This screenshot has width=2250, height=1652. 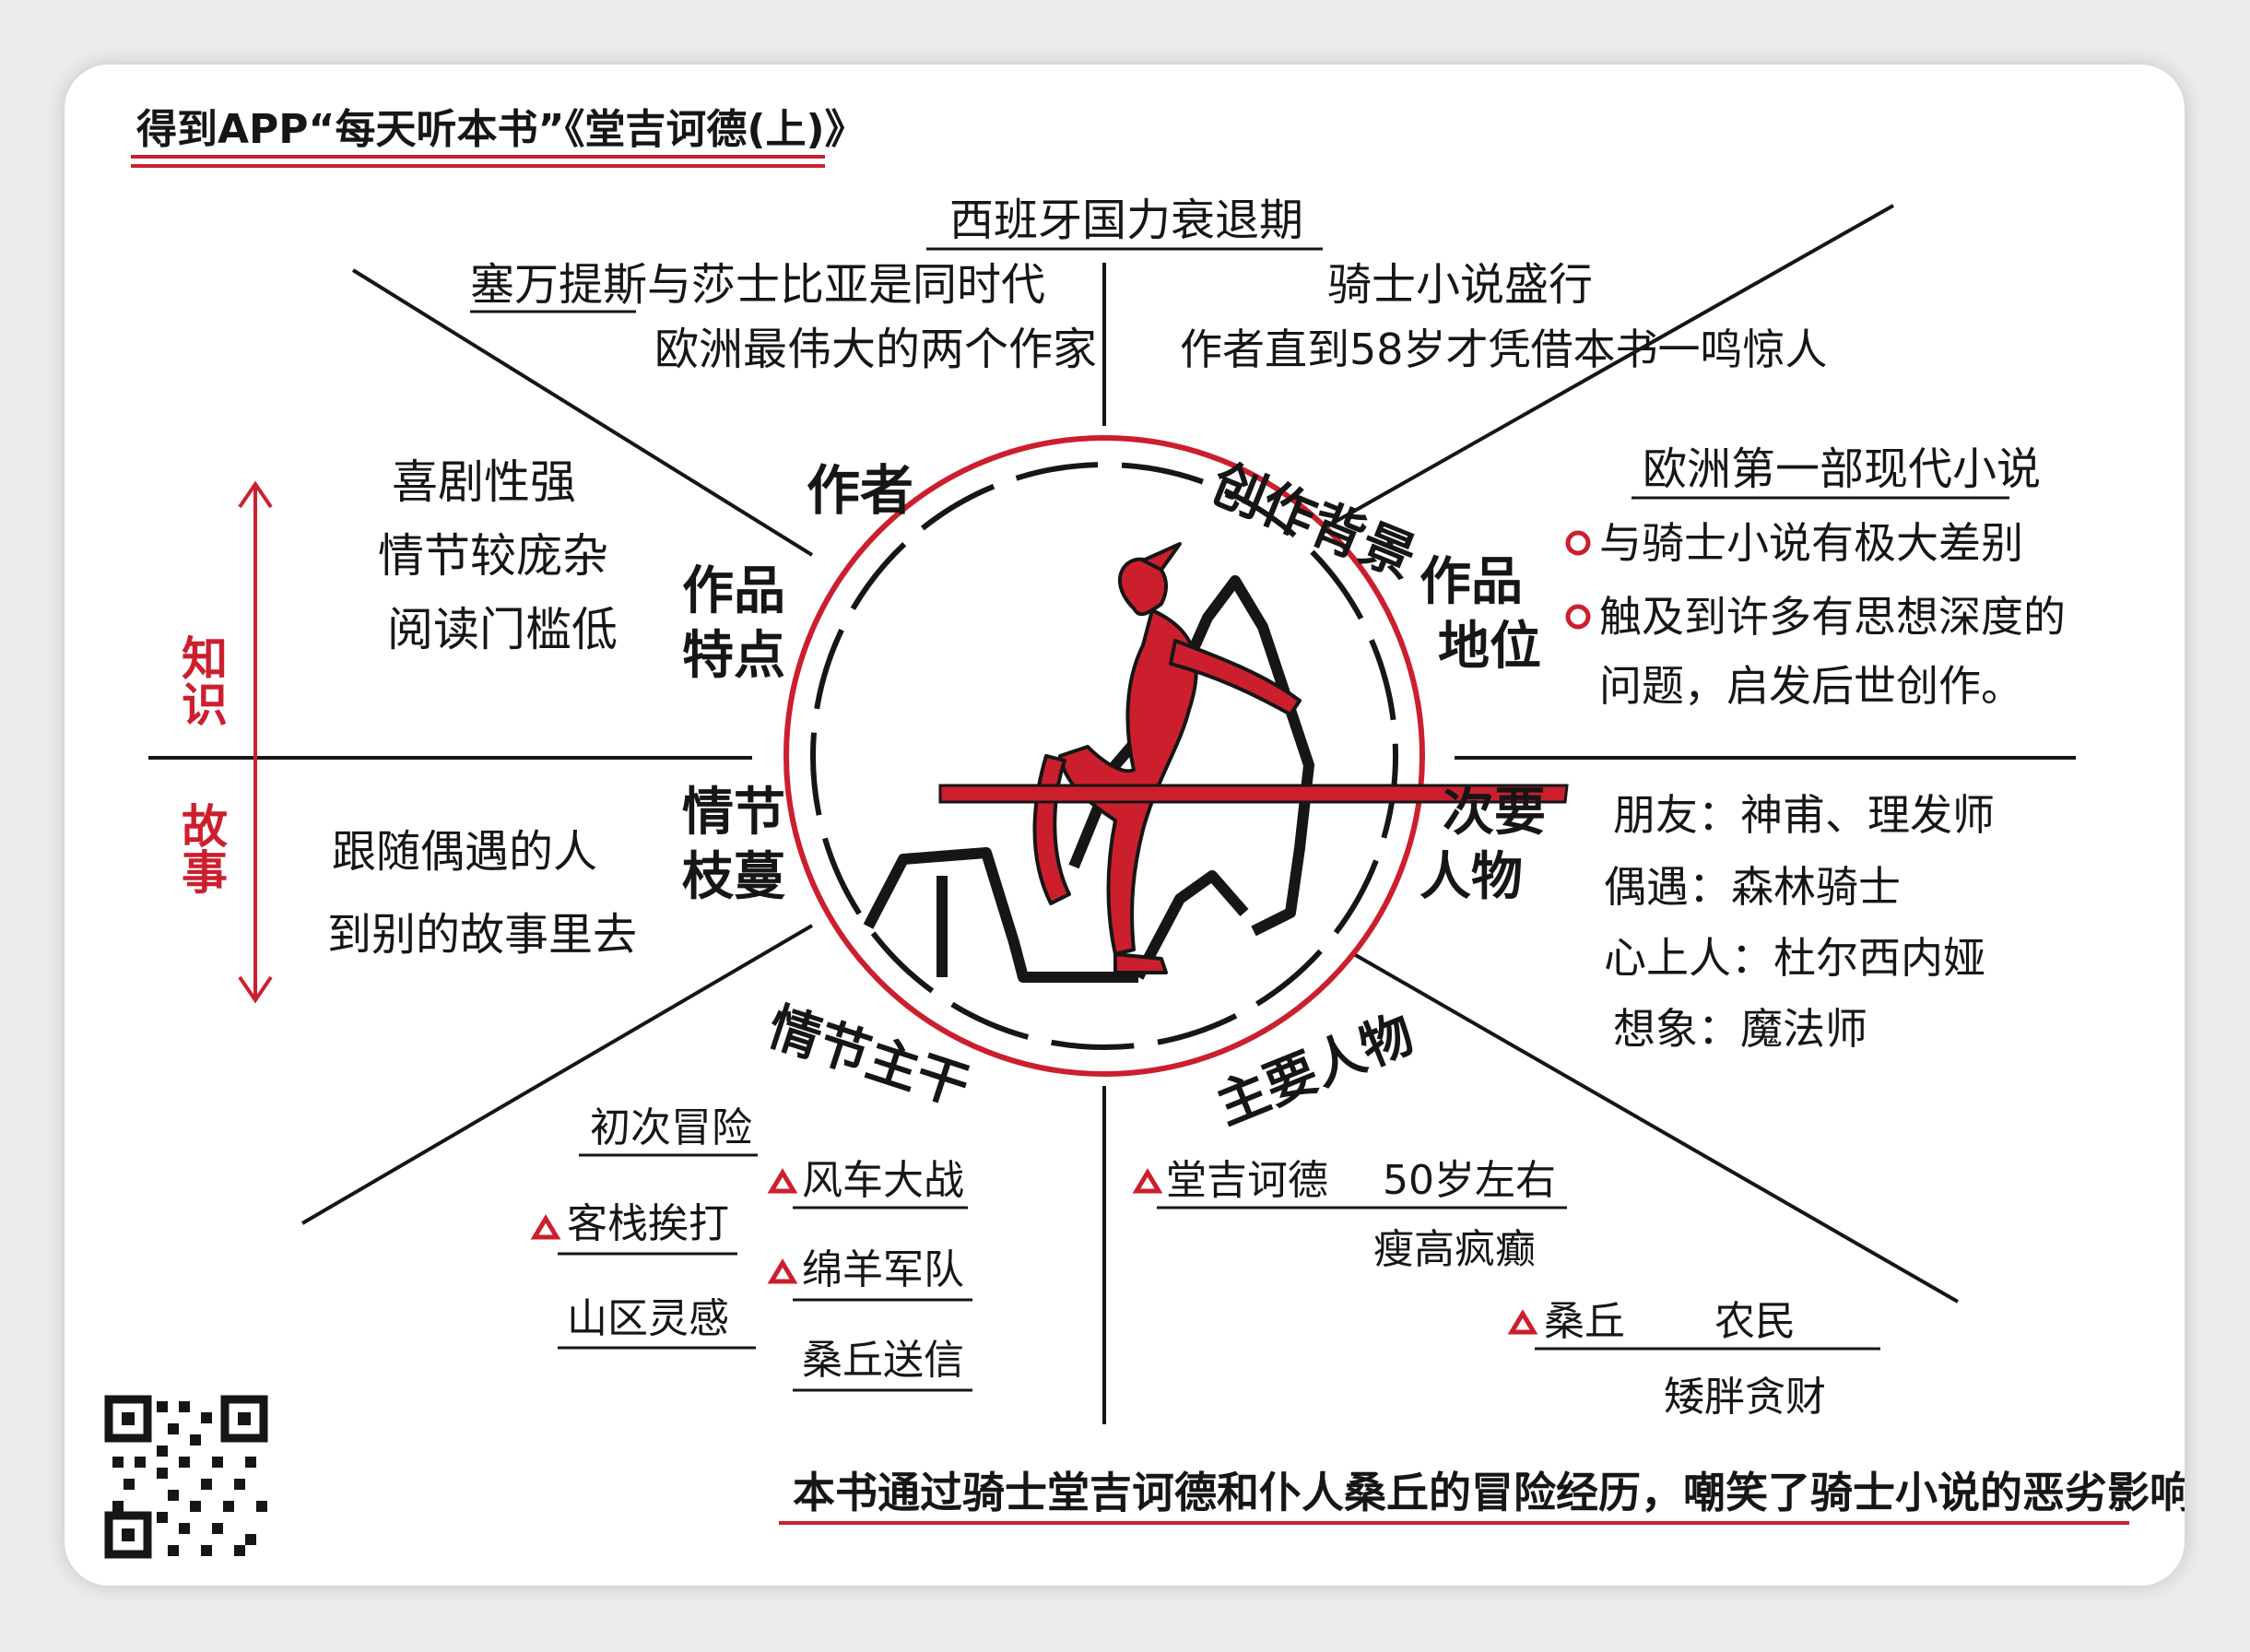 What do you see at coordinates (1253, 794) in the screenshot?
I see `lance-icon` at bounding box center [1253, 794].